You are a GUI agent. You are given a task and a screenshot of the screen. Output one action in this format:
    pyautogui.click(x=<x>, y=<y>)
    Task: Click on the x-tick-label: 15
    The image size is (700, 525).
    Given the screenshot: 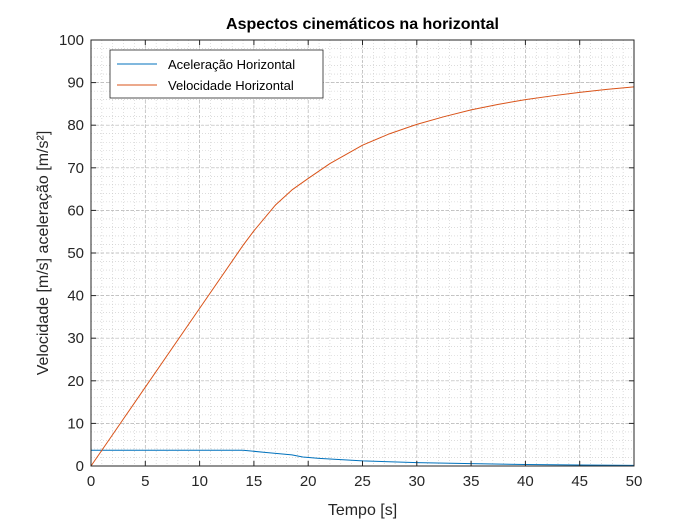 What is the action you would take?
    pyautogui.click(x=254, y=481)
    